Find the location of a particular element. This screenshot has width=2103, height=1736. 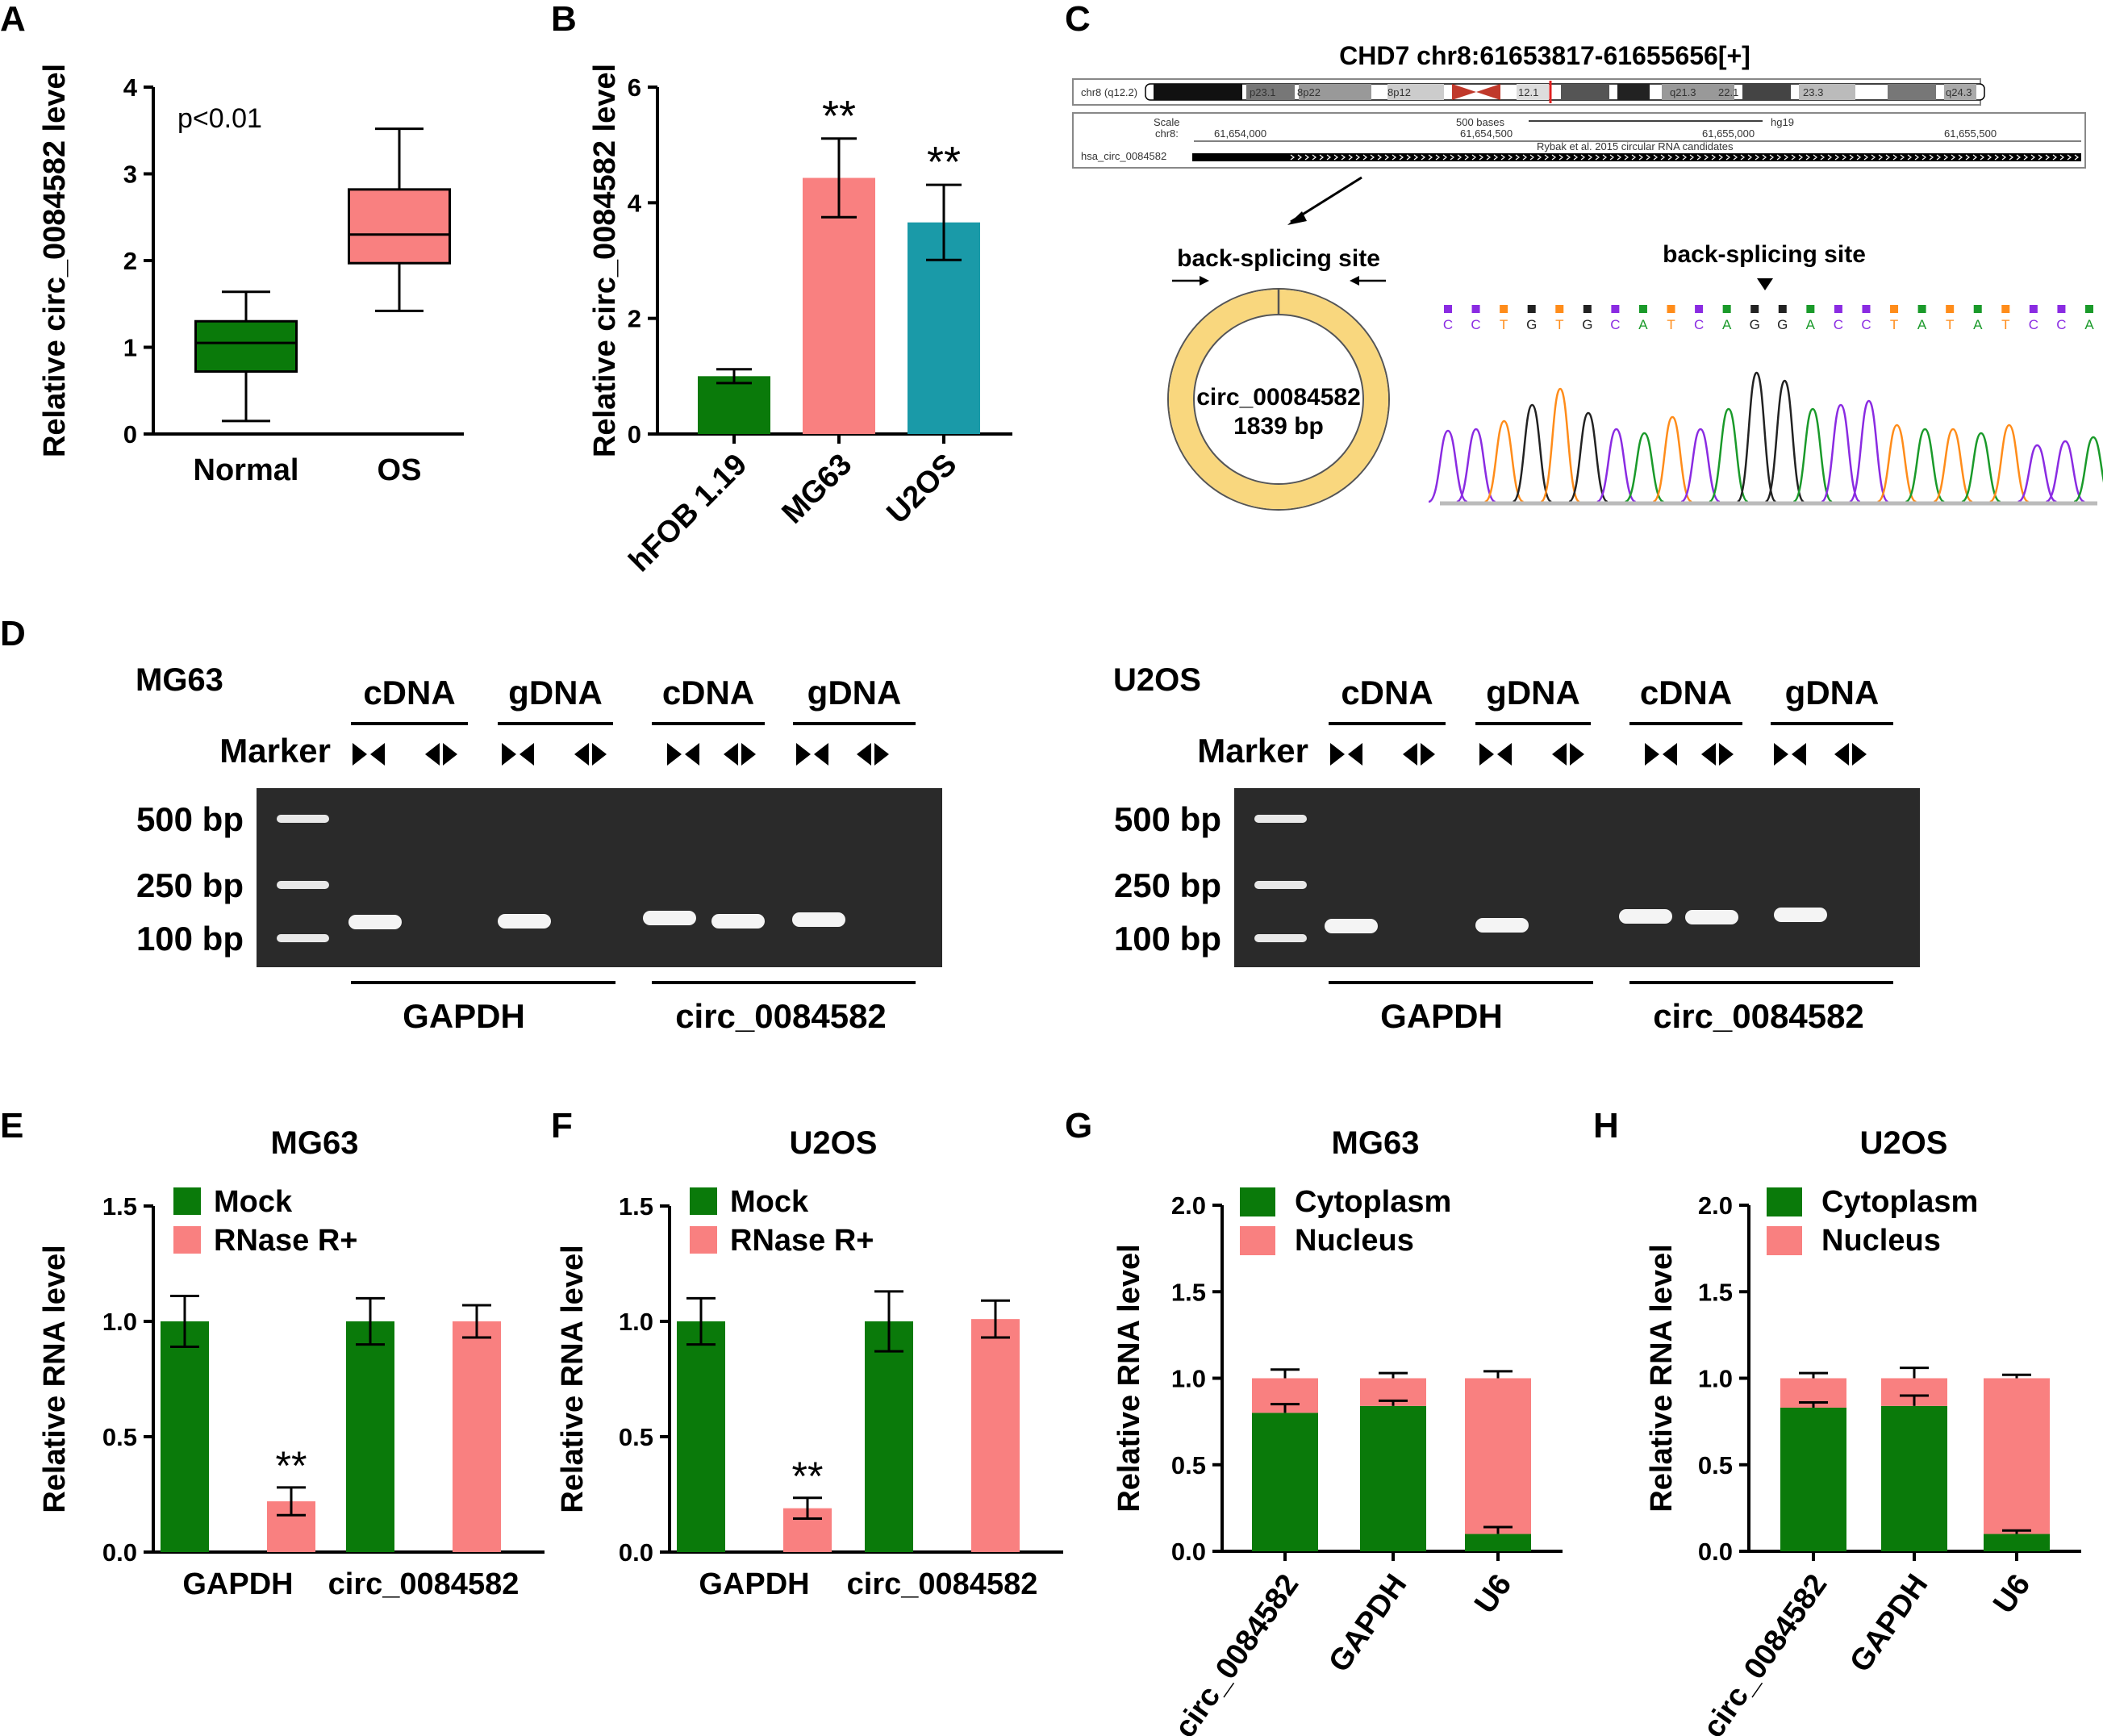

size-label: 500 bp is located at coordinates (1167, 819).